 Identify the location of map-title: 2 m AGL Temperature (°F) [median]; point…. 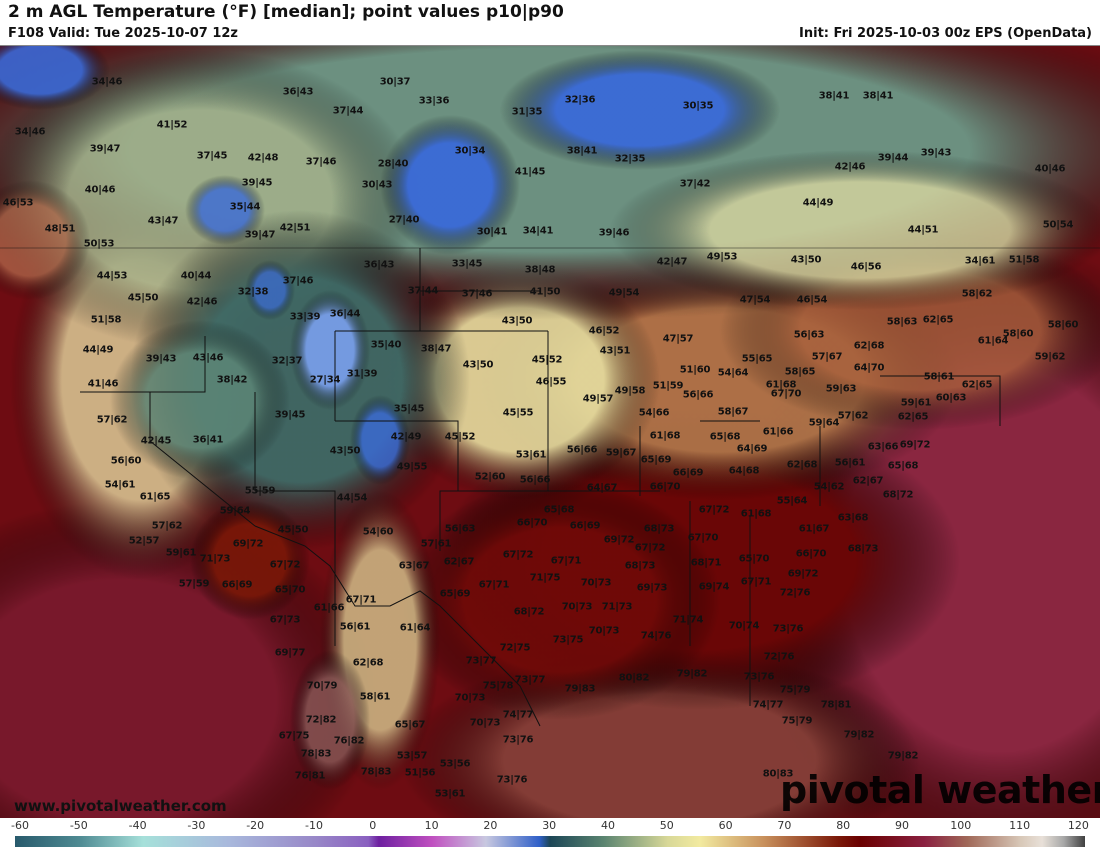
(286, 12).